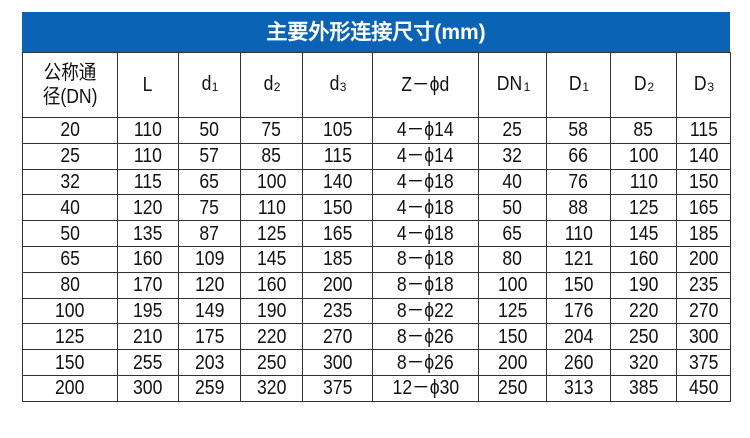 Image resolution: width=750 pixels, height=438 pixels. What do you see at coordinates (376, 311) in the screenshot?
I see `table-row: 100 195 149 190 235 8－ϕ22 125 176 220 270` at bounding box center [376, 311].